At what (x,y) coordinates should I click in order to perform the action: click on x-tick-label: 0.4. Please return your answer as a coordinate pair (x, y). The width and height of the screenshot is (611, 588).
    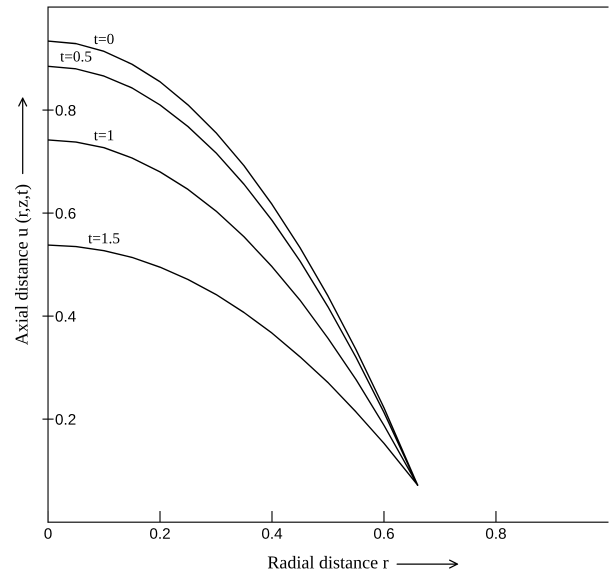
    Looking at the image, I should click on (272, 533).